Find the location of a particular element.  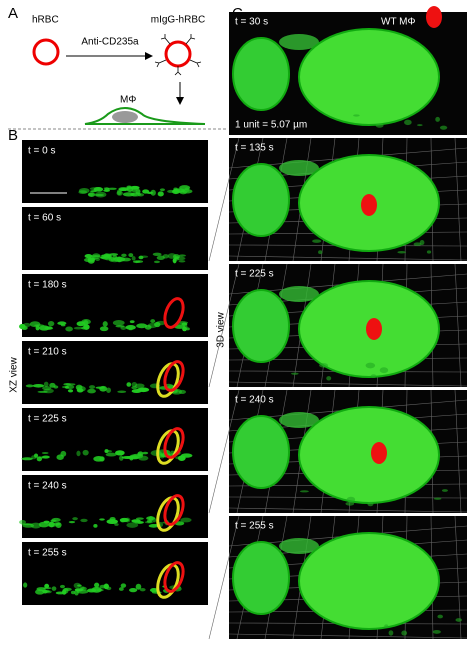

nucleus is located at coordinates (125, 117).